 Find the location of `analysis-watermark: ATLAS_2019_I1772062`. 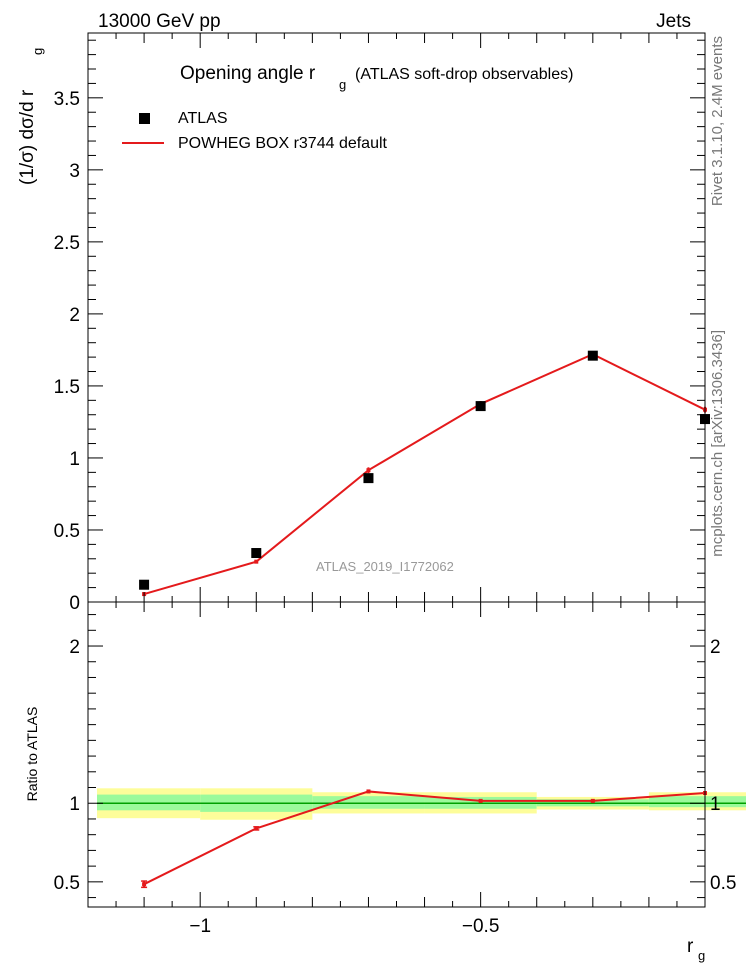

analysis-watermark: ATLAS_2019_I1772062 is located at coordinates (385, 566).